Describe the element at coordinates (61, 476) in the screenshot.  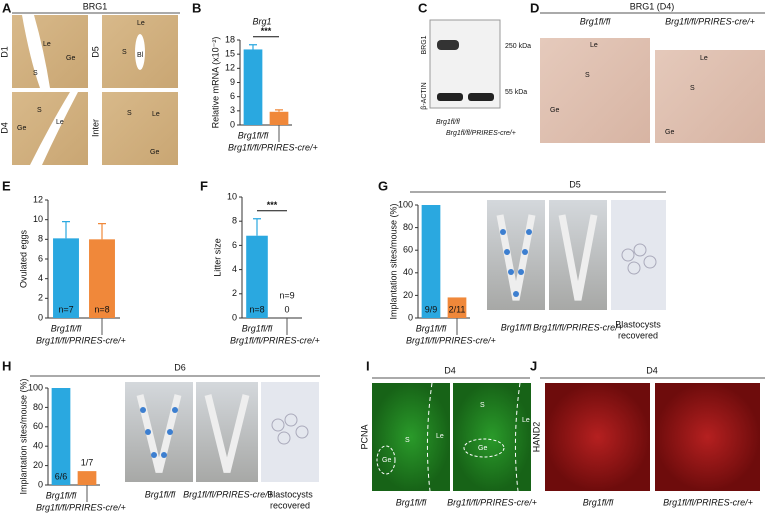
I see `n-label: 6/6` at that location.